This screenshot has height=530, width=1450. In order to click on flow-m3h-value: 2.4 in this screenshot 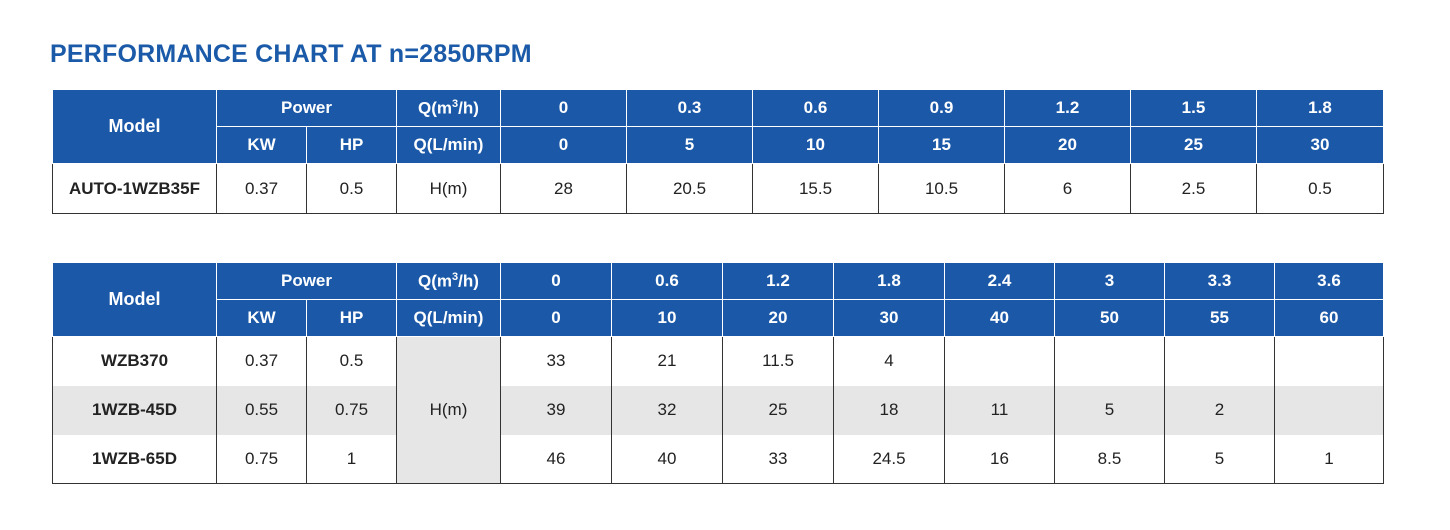, I will do `click(999, 281)`.